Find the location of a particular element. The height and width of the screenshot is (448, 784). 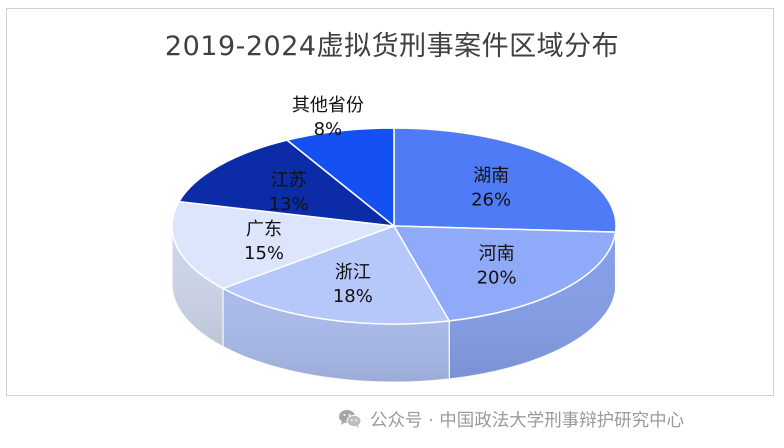

watermark-text: 公众号 · 中国政法大学刑事辩护研究中心 is located at coordinates (527, 420).